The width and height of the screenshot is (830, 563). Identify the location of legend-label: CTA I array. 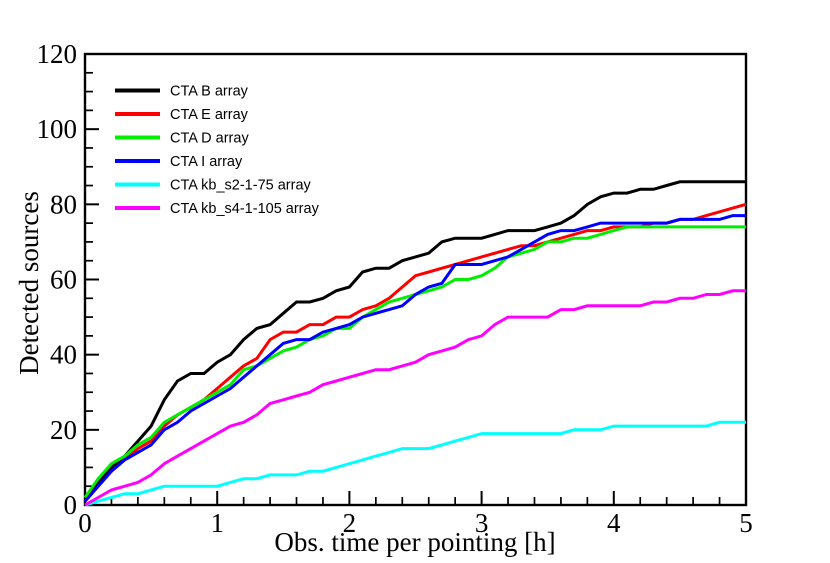
(206, 162).